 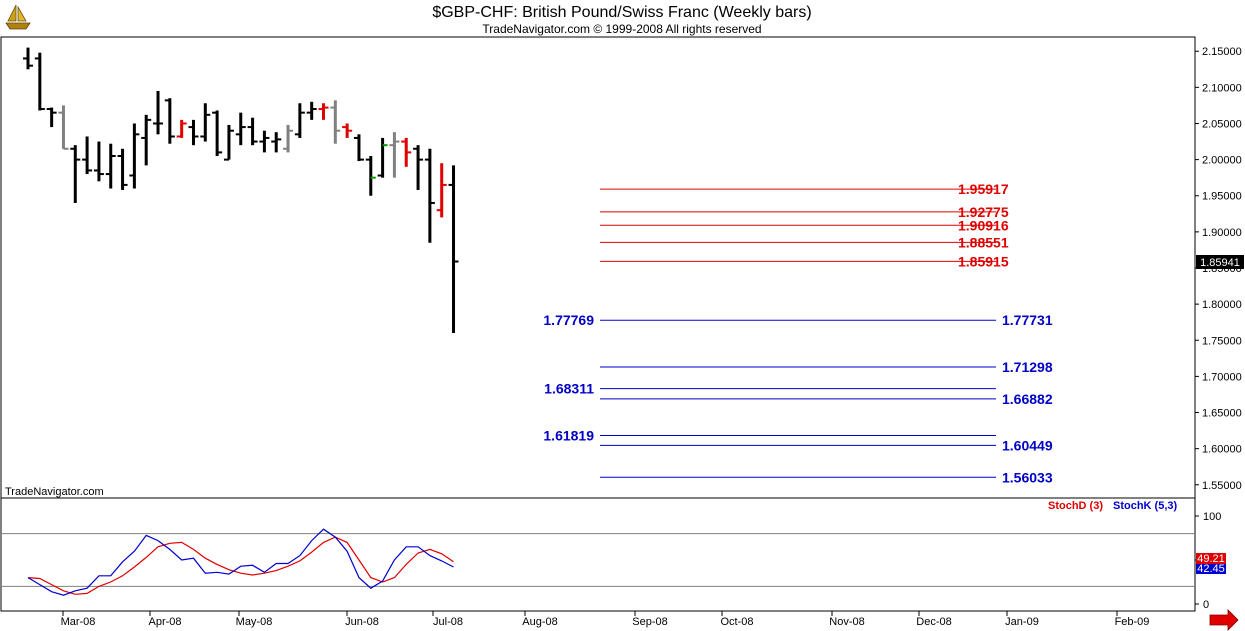 I want to click on last-price-label: 1.85941, so click(x=1220, y=263).